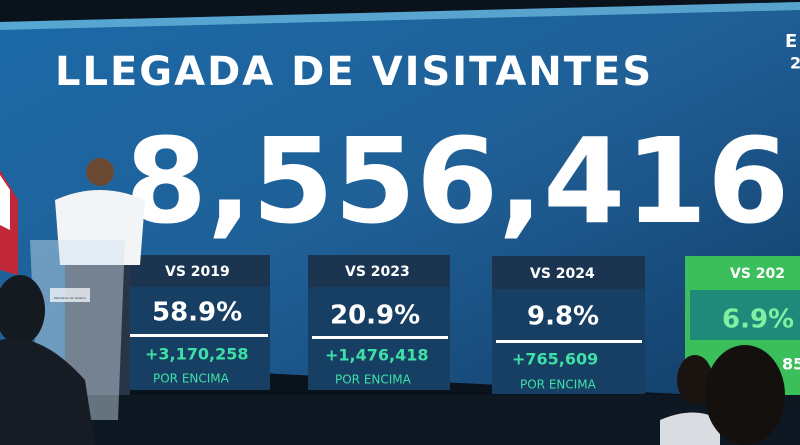  I want to click on card-difference: +1,476,418, so click(377, 355).